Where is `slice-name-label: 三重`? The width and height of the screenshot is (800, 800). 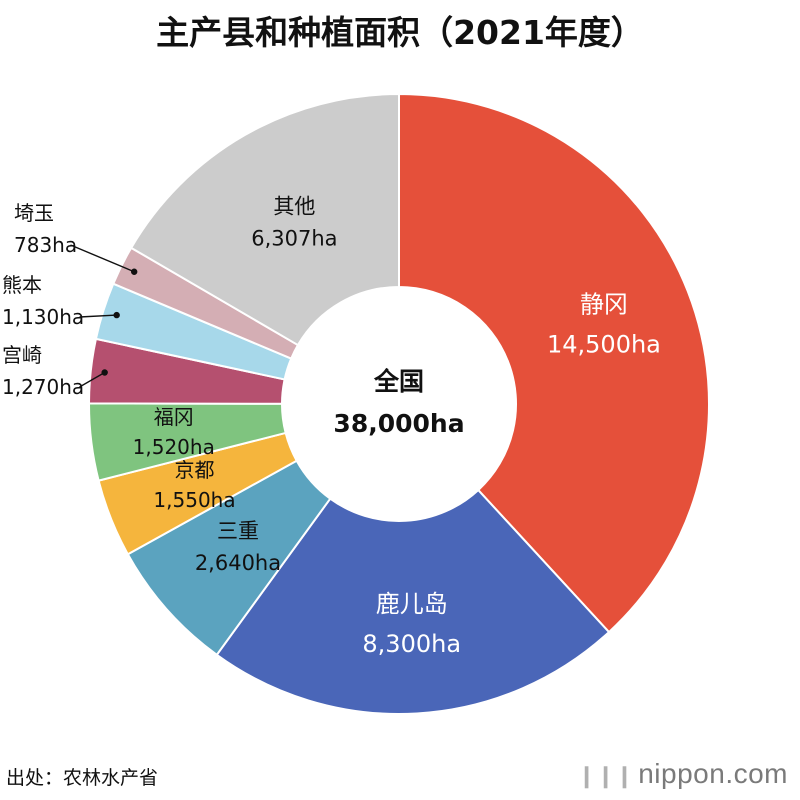 slice-name-label: 三重 is located at coordinates (238, 531).